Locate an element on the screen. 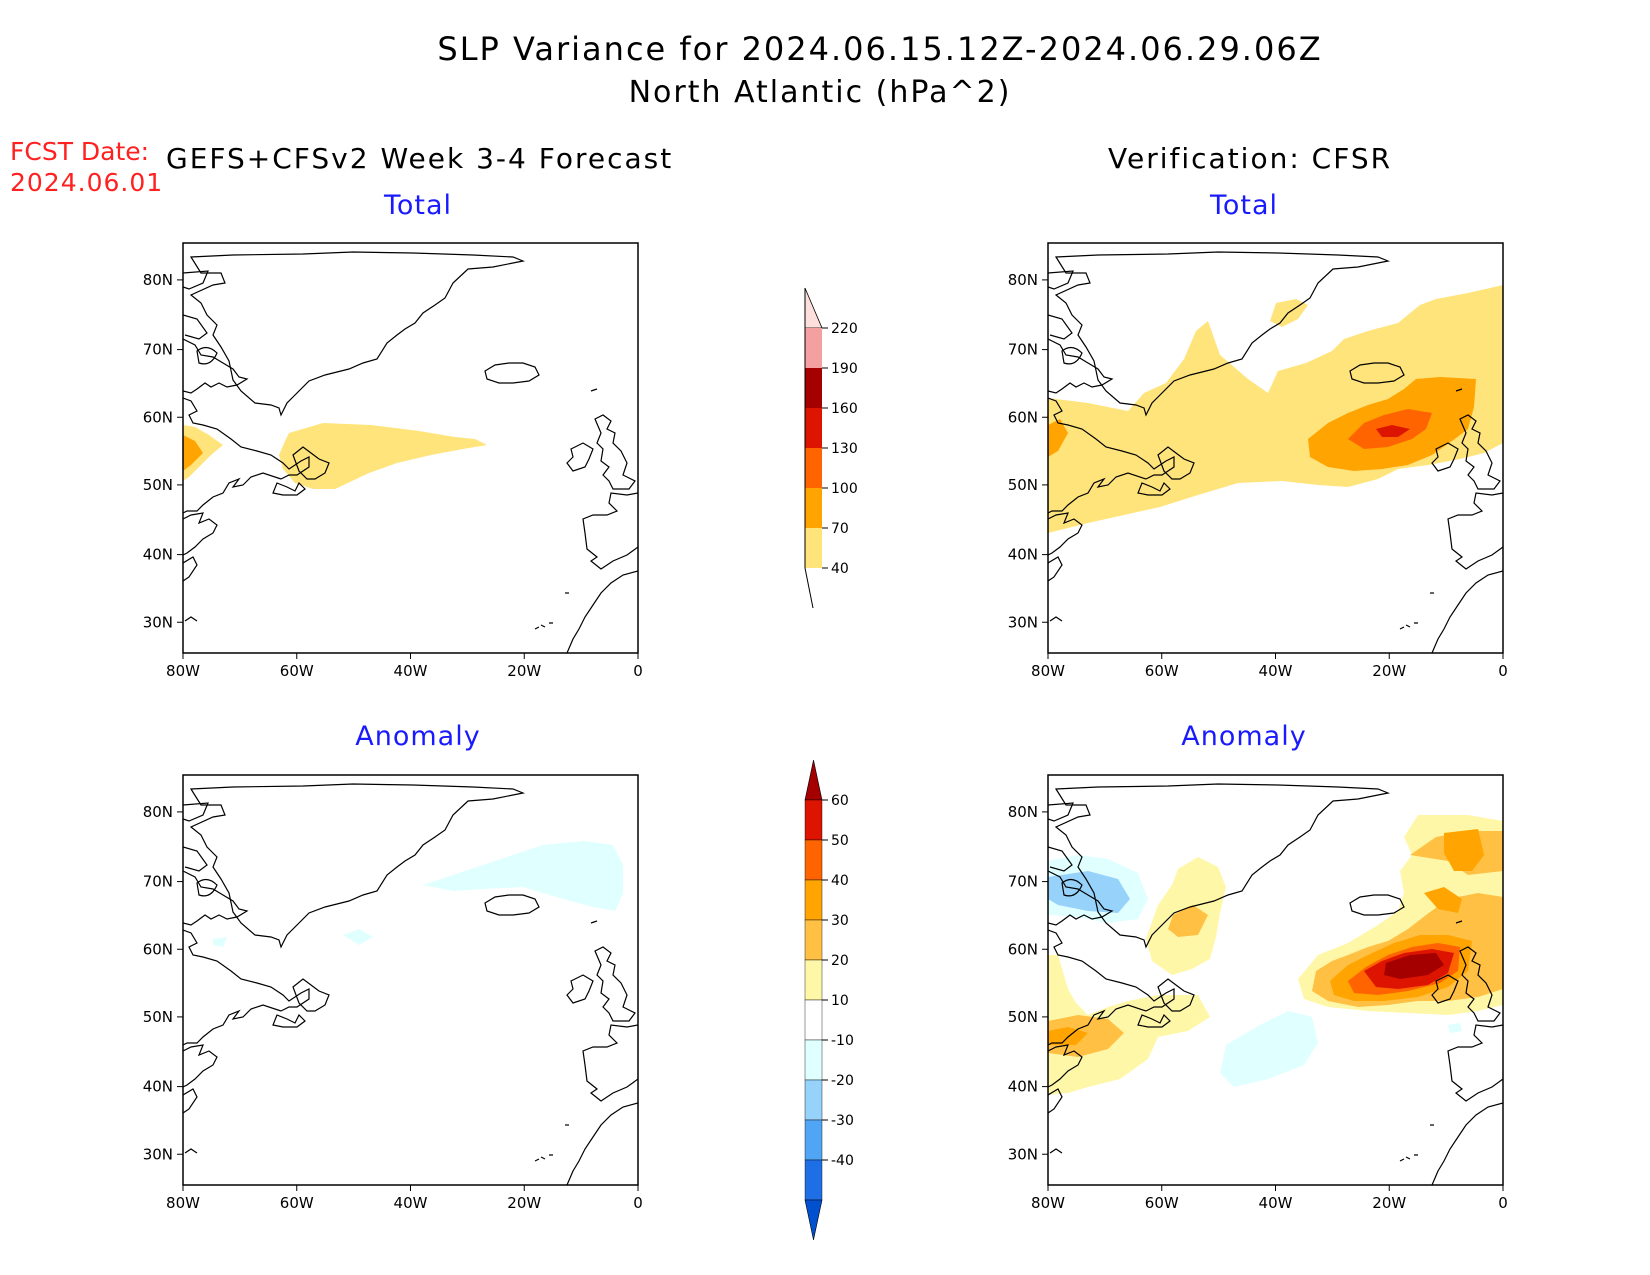 This screenshot has height=1275, width=1650. forecast-total-subtitle: Total is located at coordinates (418, 205).